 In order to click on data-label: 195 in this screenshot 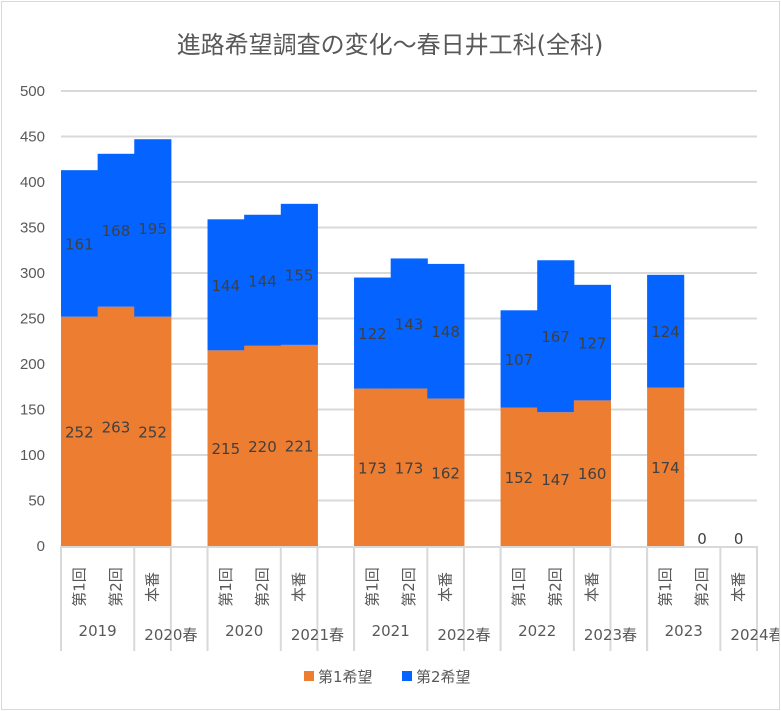, I will do `click(152, 229)`.